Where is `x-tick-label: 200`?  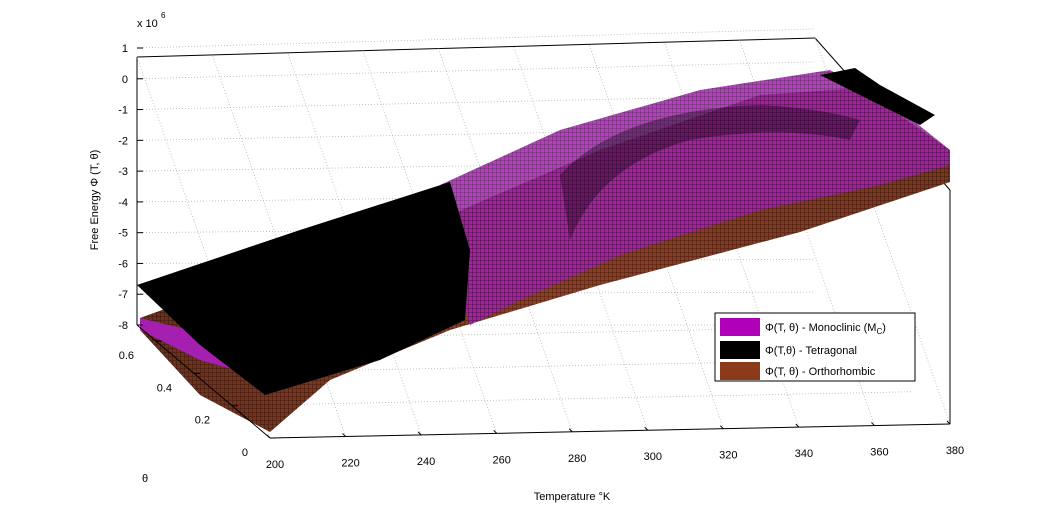 x-tick-label: 200 is located at coordinates (275, 465).